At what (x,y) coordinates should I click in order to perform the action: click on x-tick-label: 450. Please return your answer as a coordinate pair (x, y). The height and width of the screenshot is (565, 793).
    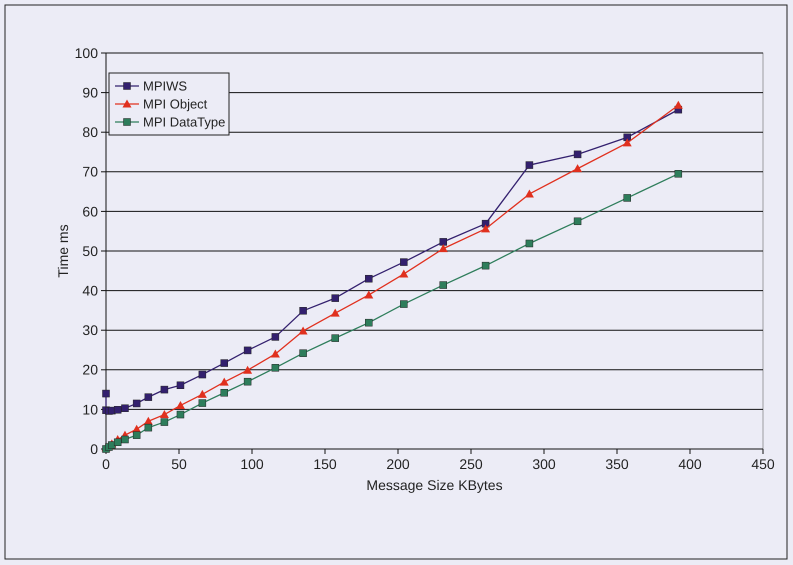
    Looking at the image, I should click on (763, 464).